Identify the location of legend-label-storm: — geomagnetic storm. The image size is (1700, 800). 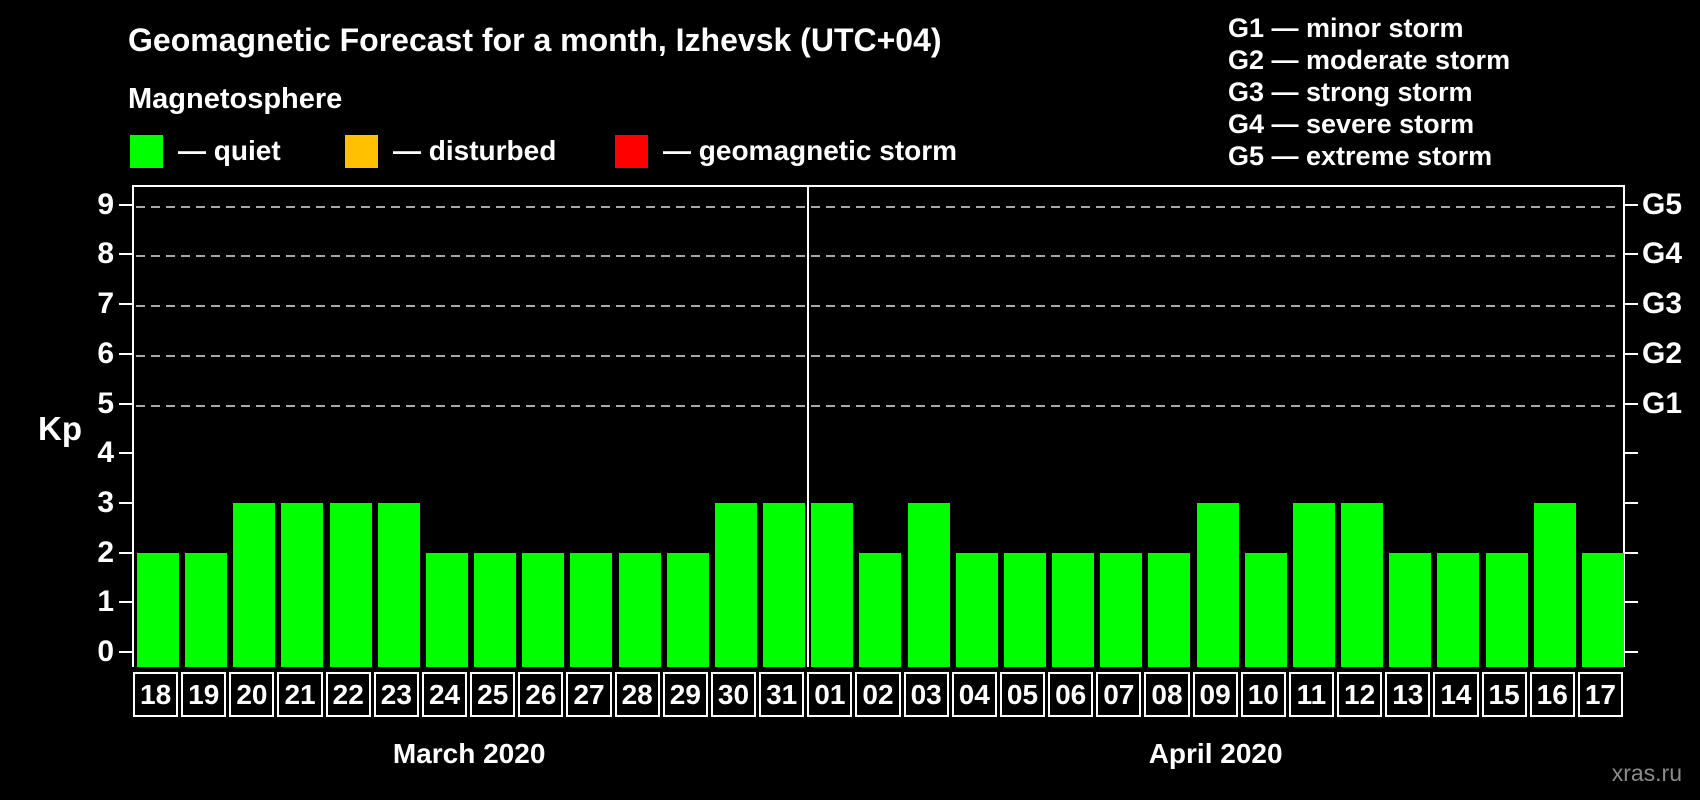
(810, 150).